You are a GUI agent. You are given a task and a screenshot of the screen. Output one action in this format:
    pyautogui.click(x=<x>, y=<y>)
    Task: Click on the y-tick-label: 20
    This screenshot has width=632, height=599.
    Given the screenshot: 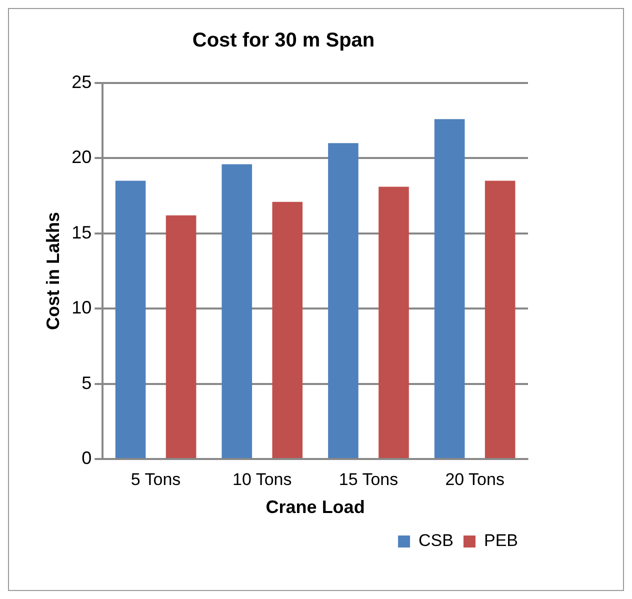 What is the action you would take?
    pyautogui.click(x=82, y=157)
    